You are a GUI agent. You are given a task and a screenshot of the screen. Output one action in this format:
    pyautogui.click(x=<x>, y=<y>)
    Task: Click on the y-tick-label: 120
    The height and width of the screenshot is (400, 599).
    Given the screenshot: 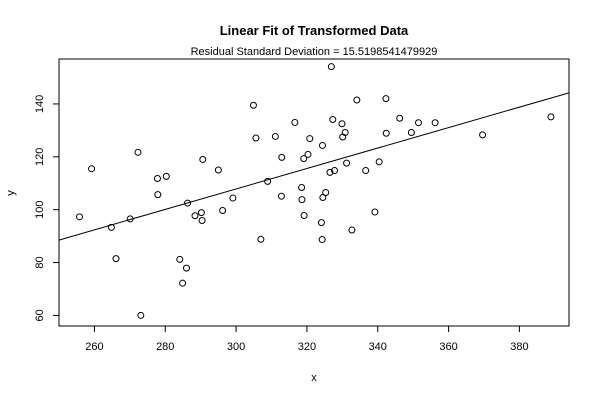 What is the action you would take?
    pyautogui.click(x=40, y=157)
    